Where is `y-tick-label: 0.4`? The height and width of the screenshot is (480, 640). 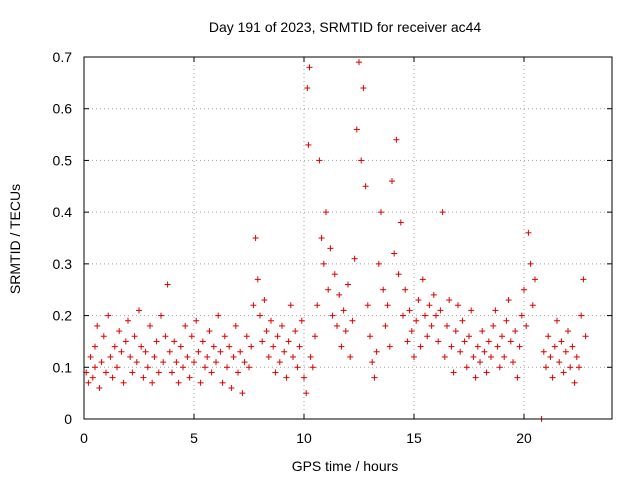 y-tick-label: 0.4 is located at coordinates (63, 212).